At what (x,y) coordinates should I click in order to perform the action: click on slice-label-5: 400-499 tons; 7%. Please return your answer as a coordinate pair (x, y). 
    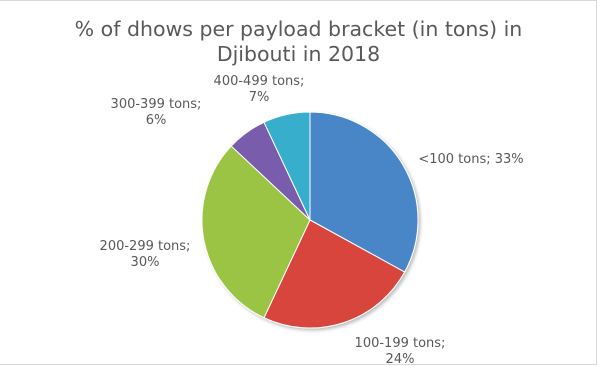
    Looking at the image, I should click on (259, 89).